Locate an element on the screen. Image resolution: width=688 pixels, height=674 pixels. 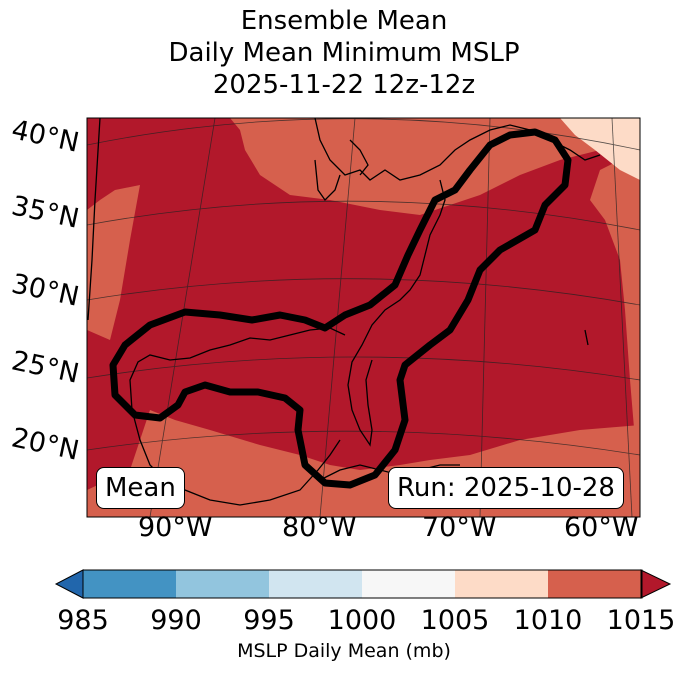
light-peach-region is located at coordinates (600, 149).